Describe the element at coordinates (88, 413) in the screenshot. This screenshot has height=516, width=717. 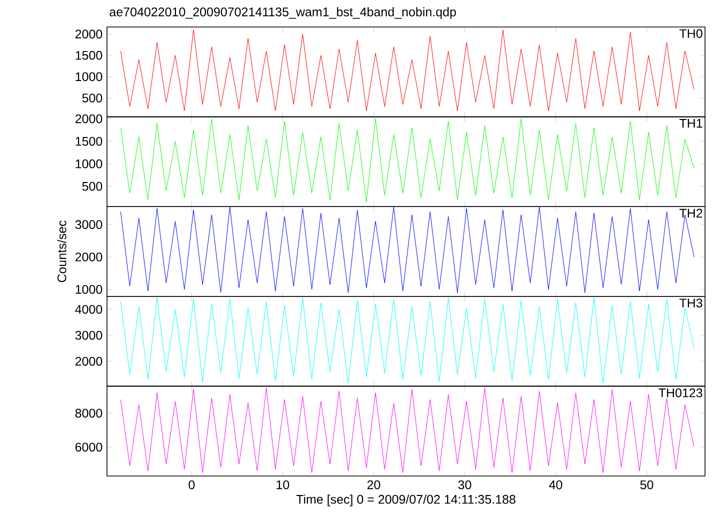
I see `y-tick-label: 8000` at that location.